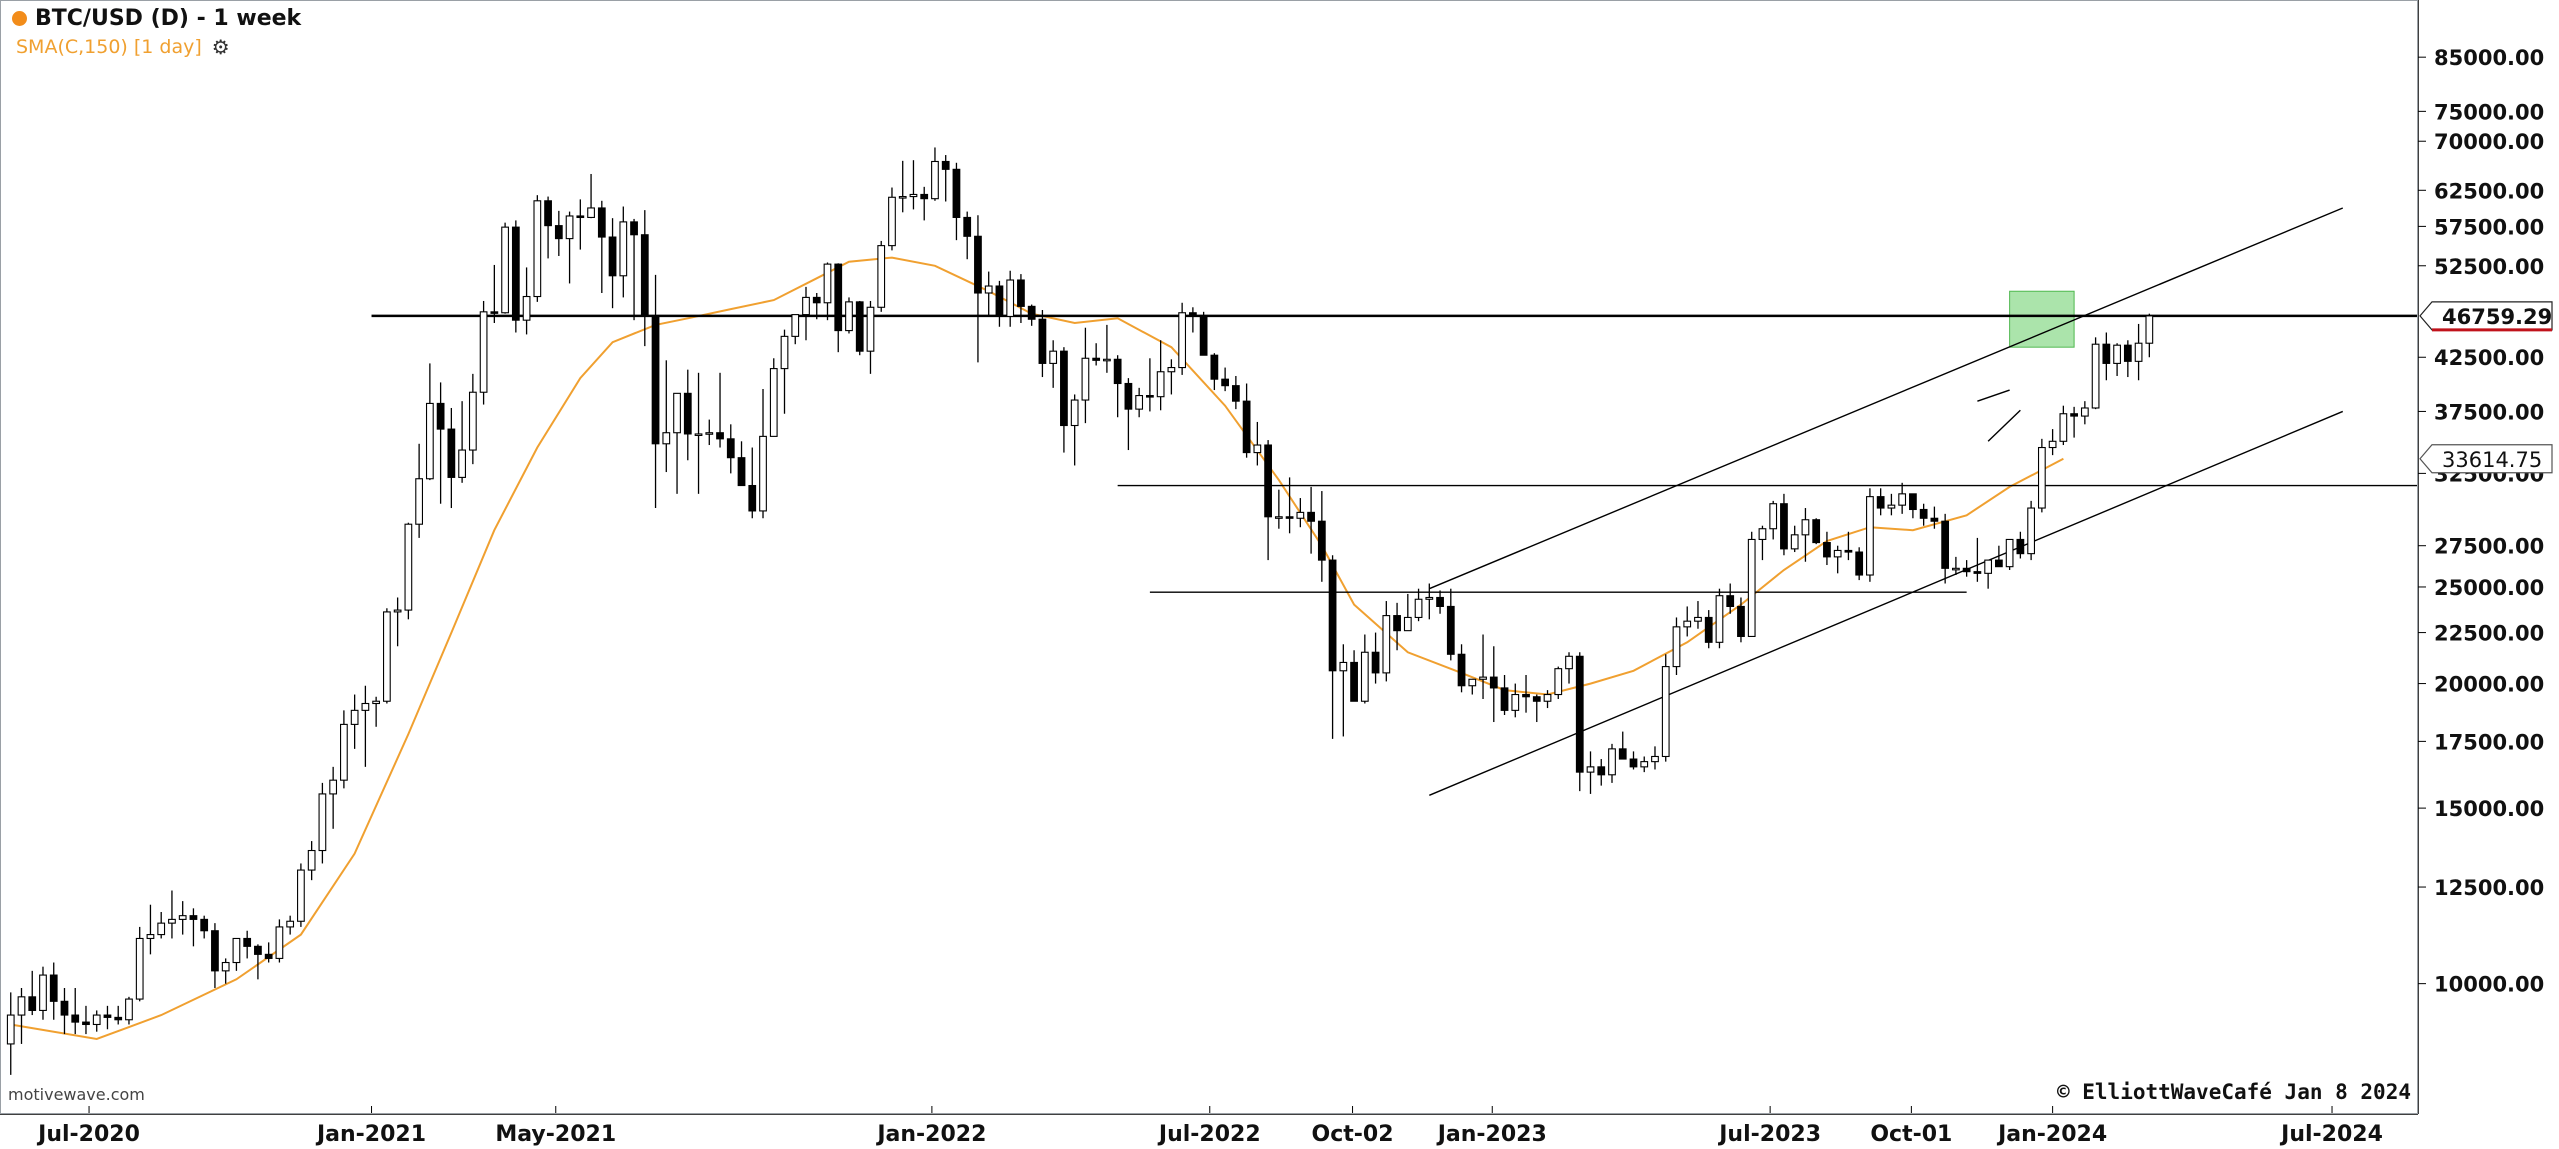 The width and height of the screenshot is (2559, 1149). I want to click on y-tick-label: 17500.00, so click(2489, 742).